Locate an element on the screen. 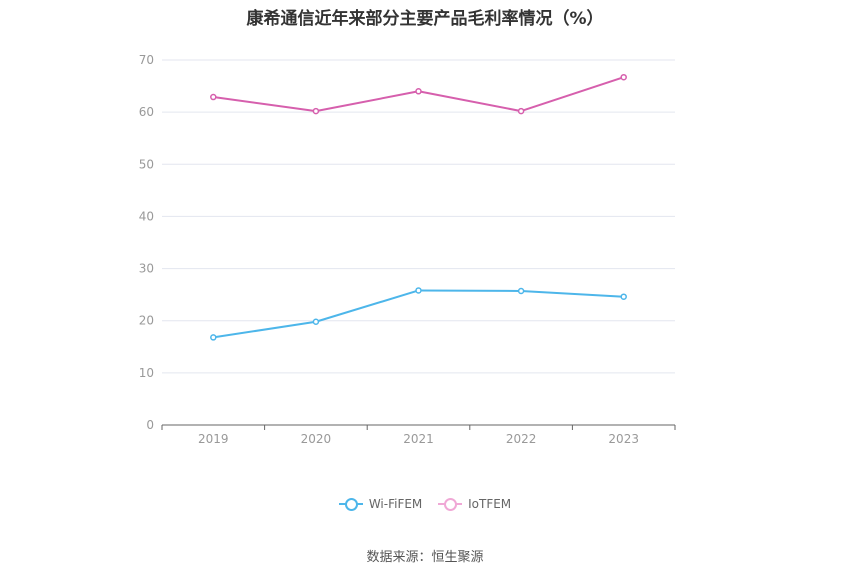 The image size is (850, 575). legend-marker-wifi-fem-icon is located at coordinates (350, 504).